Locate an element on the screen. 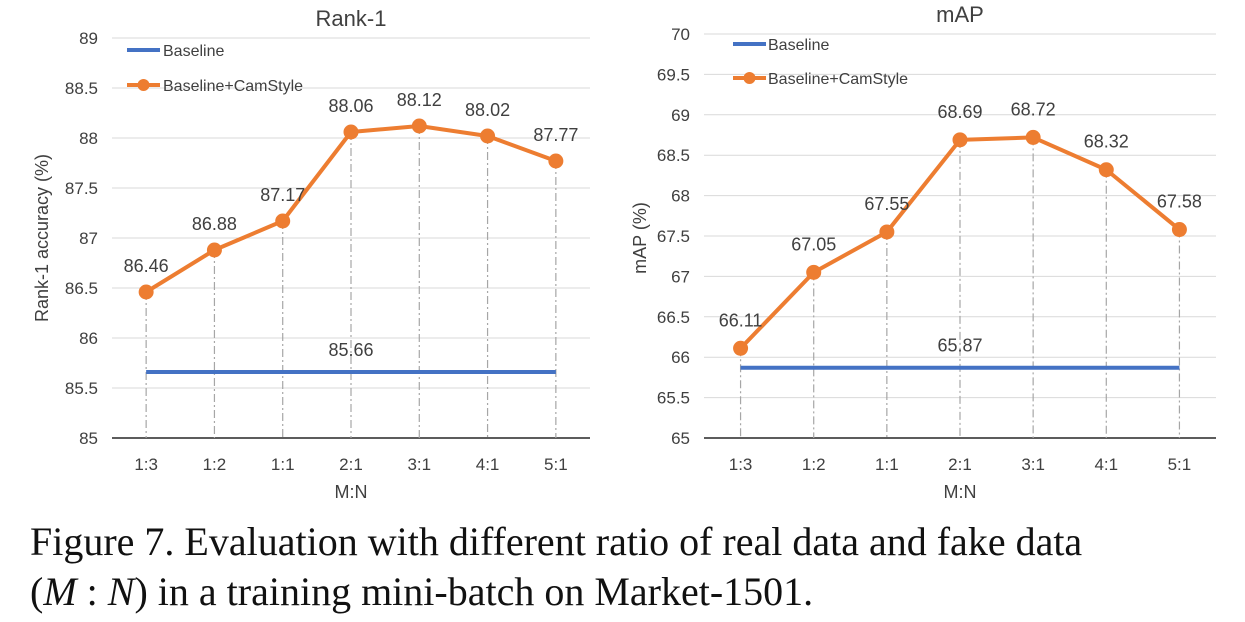 This screenshot has height=622, width=1245. camstyle-data-label: 86.88 is located at coordinates (214, 224).